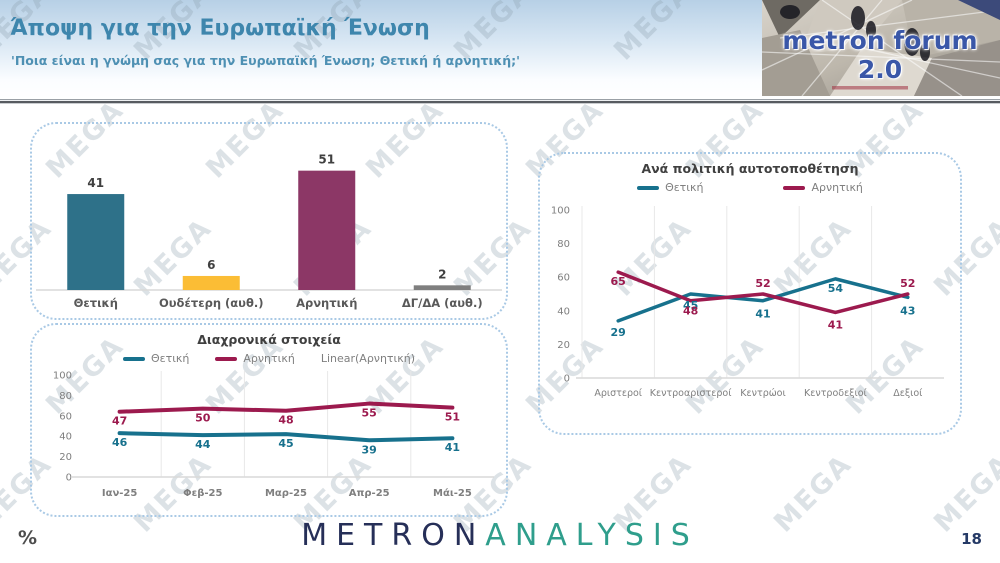  Describe the element at coordinates (618, 393) in the screenshot. I see `svg-text: Αριστεροί` at that location.